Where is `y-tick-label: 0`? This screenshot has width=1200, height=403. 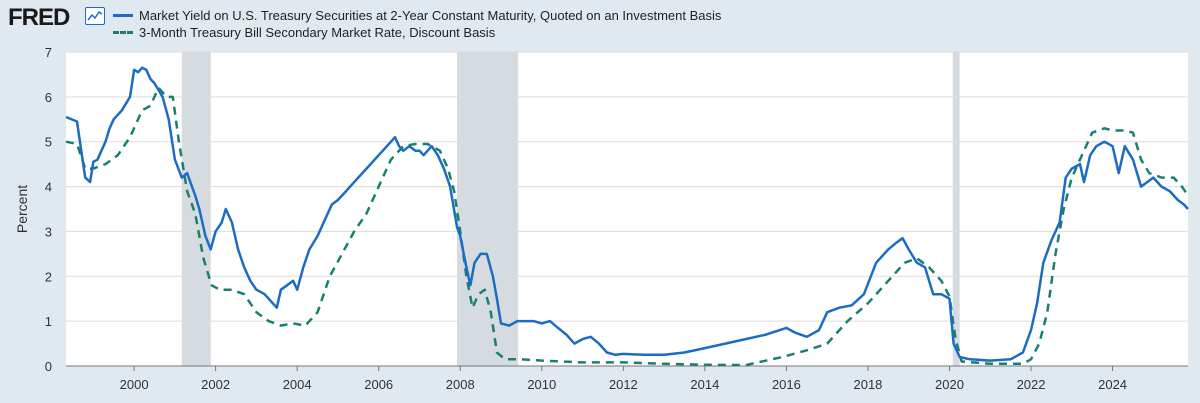
y-tick-label: 0 is located at coordinates (48, 366).